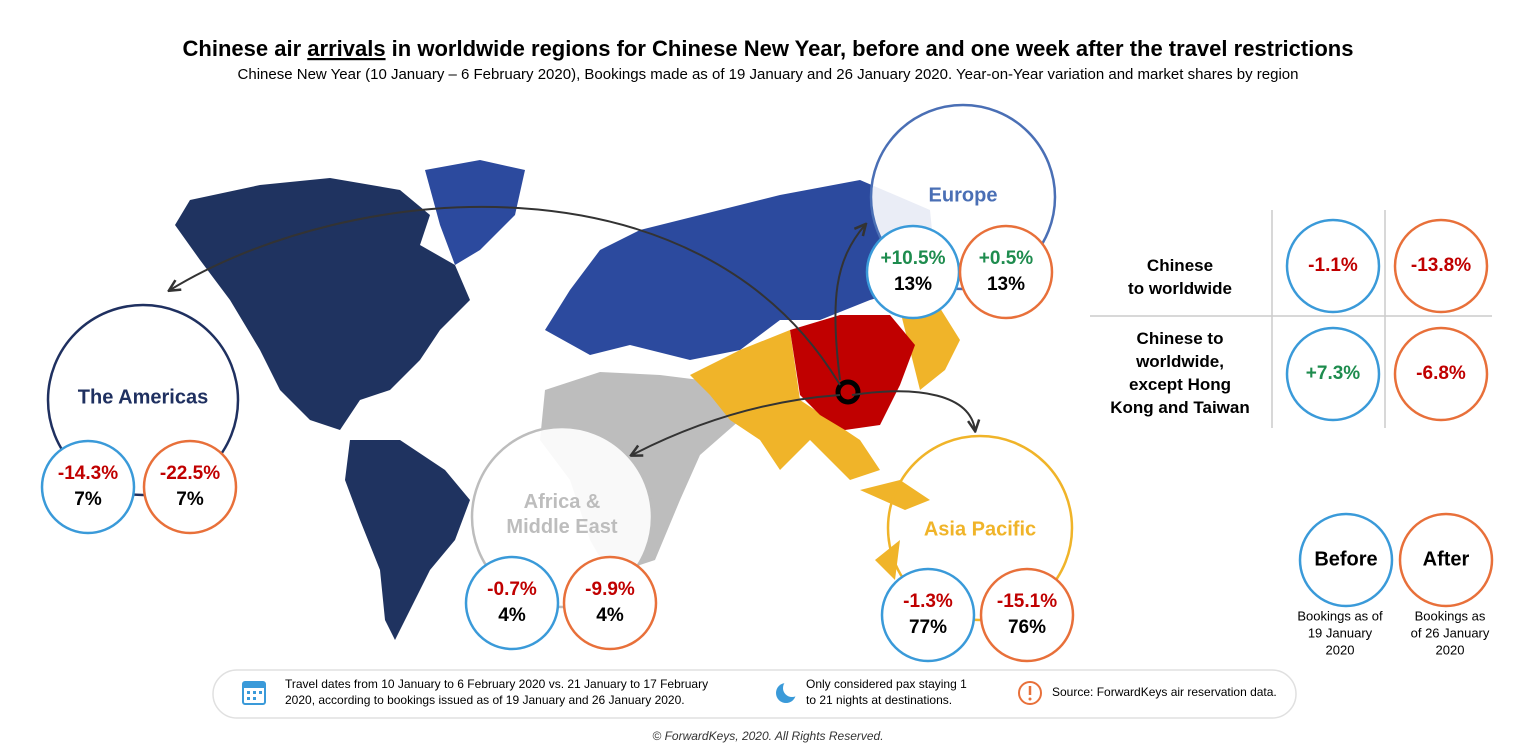 The image size is (1536, 753). Describe the element at coordinates (1180, 265) in the screenshot. I see `summary-label: Chinese` at that location.